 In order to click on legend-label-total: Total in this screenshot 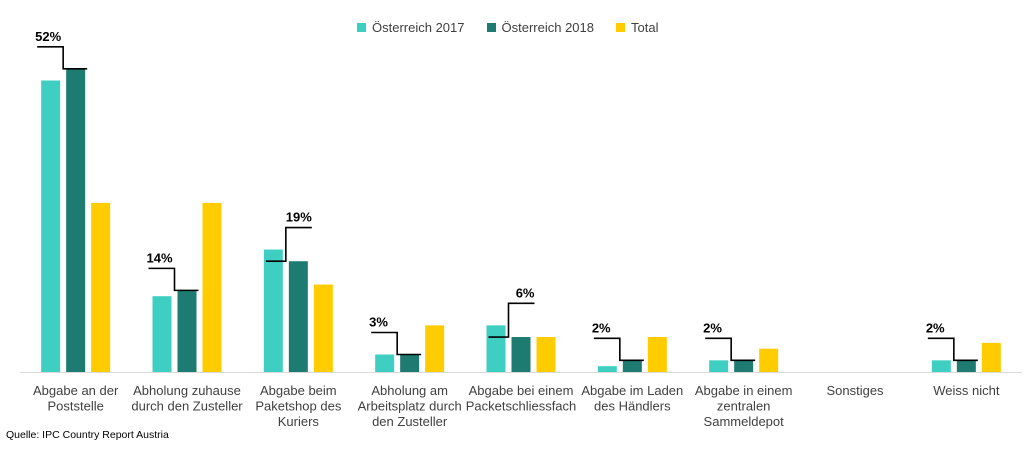, I will do `click(645, 27)`.